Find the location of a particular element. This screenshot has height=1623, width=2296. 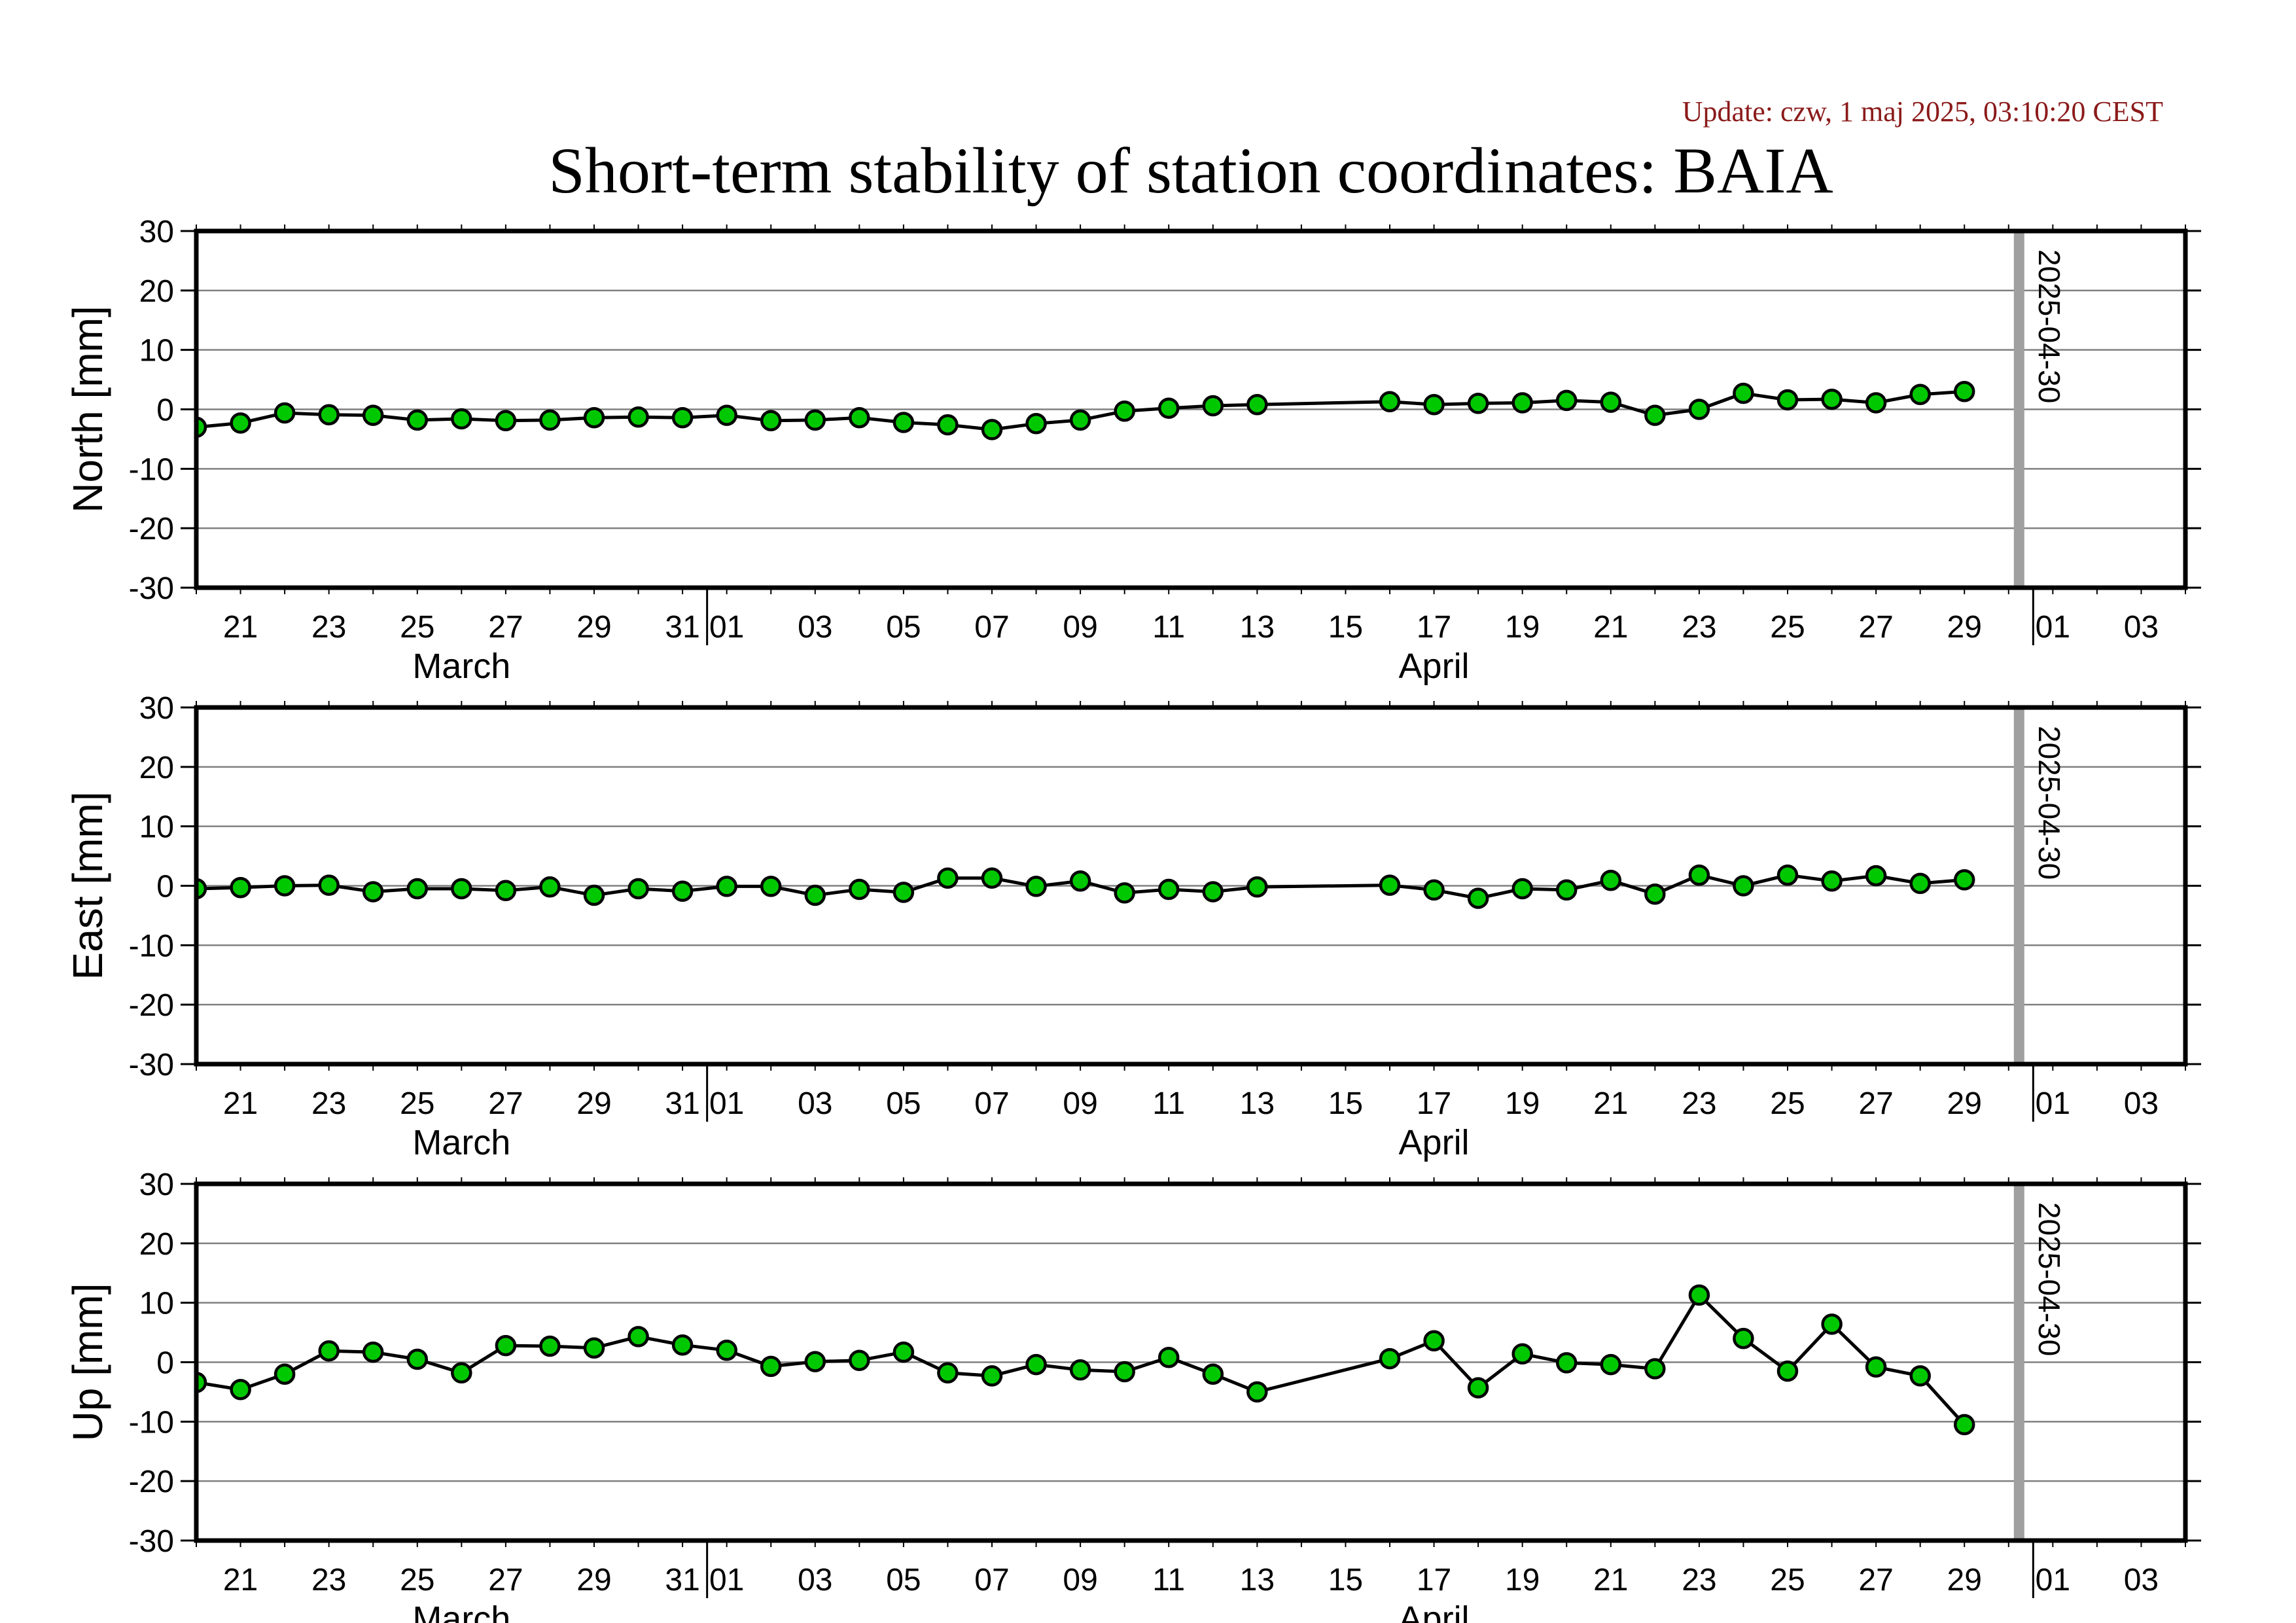

y-axis-label: Up [mm] is located at coordinates (87, 1363).